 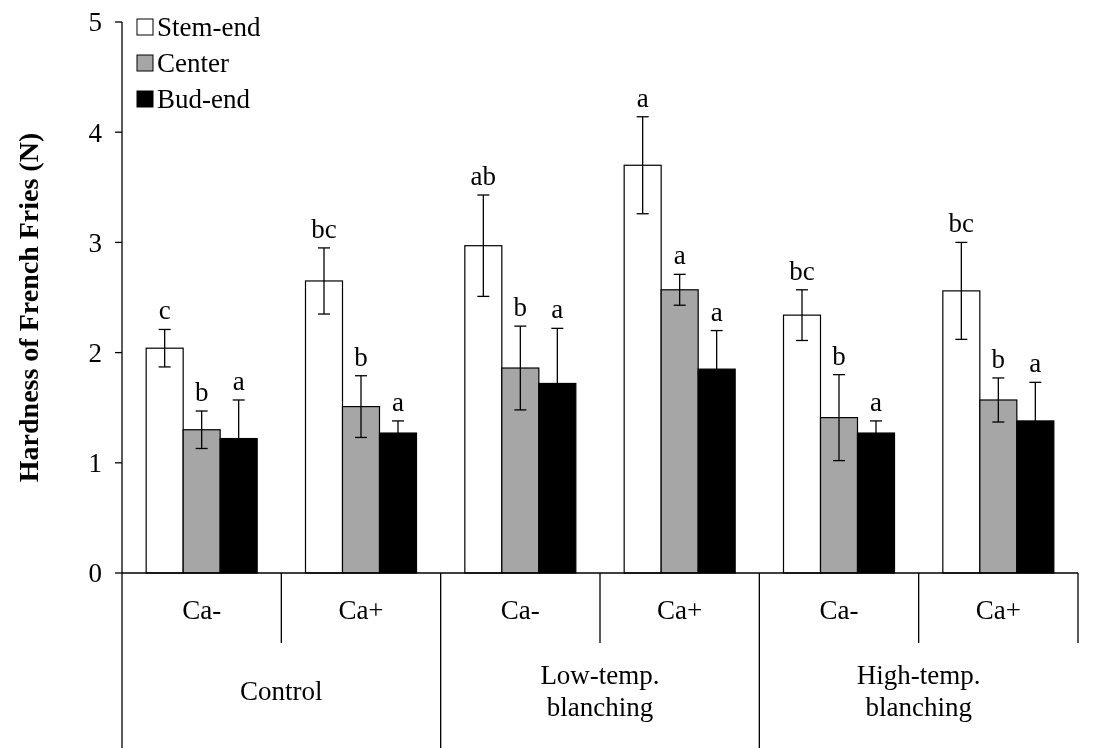 I want to click on y-tick-label: 4, so click(x=95, y=132).